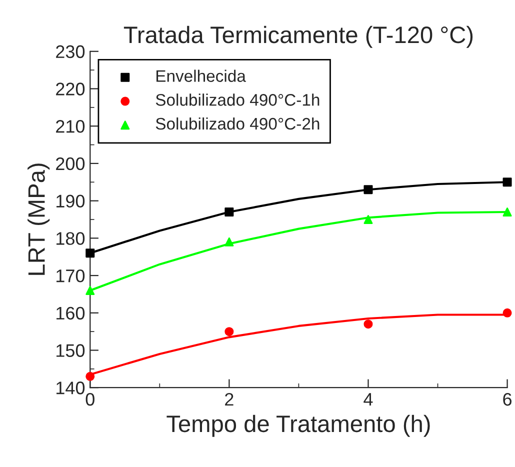 Image resolution: width=515 pixels, height=467 pixels. Describe the element at coordinates (298, 37) in the screenshot. I see `chart-title: Tratada Termicamente (T-120 °C)` at that location.